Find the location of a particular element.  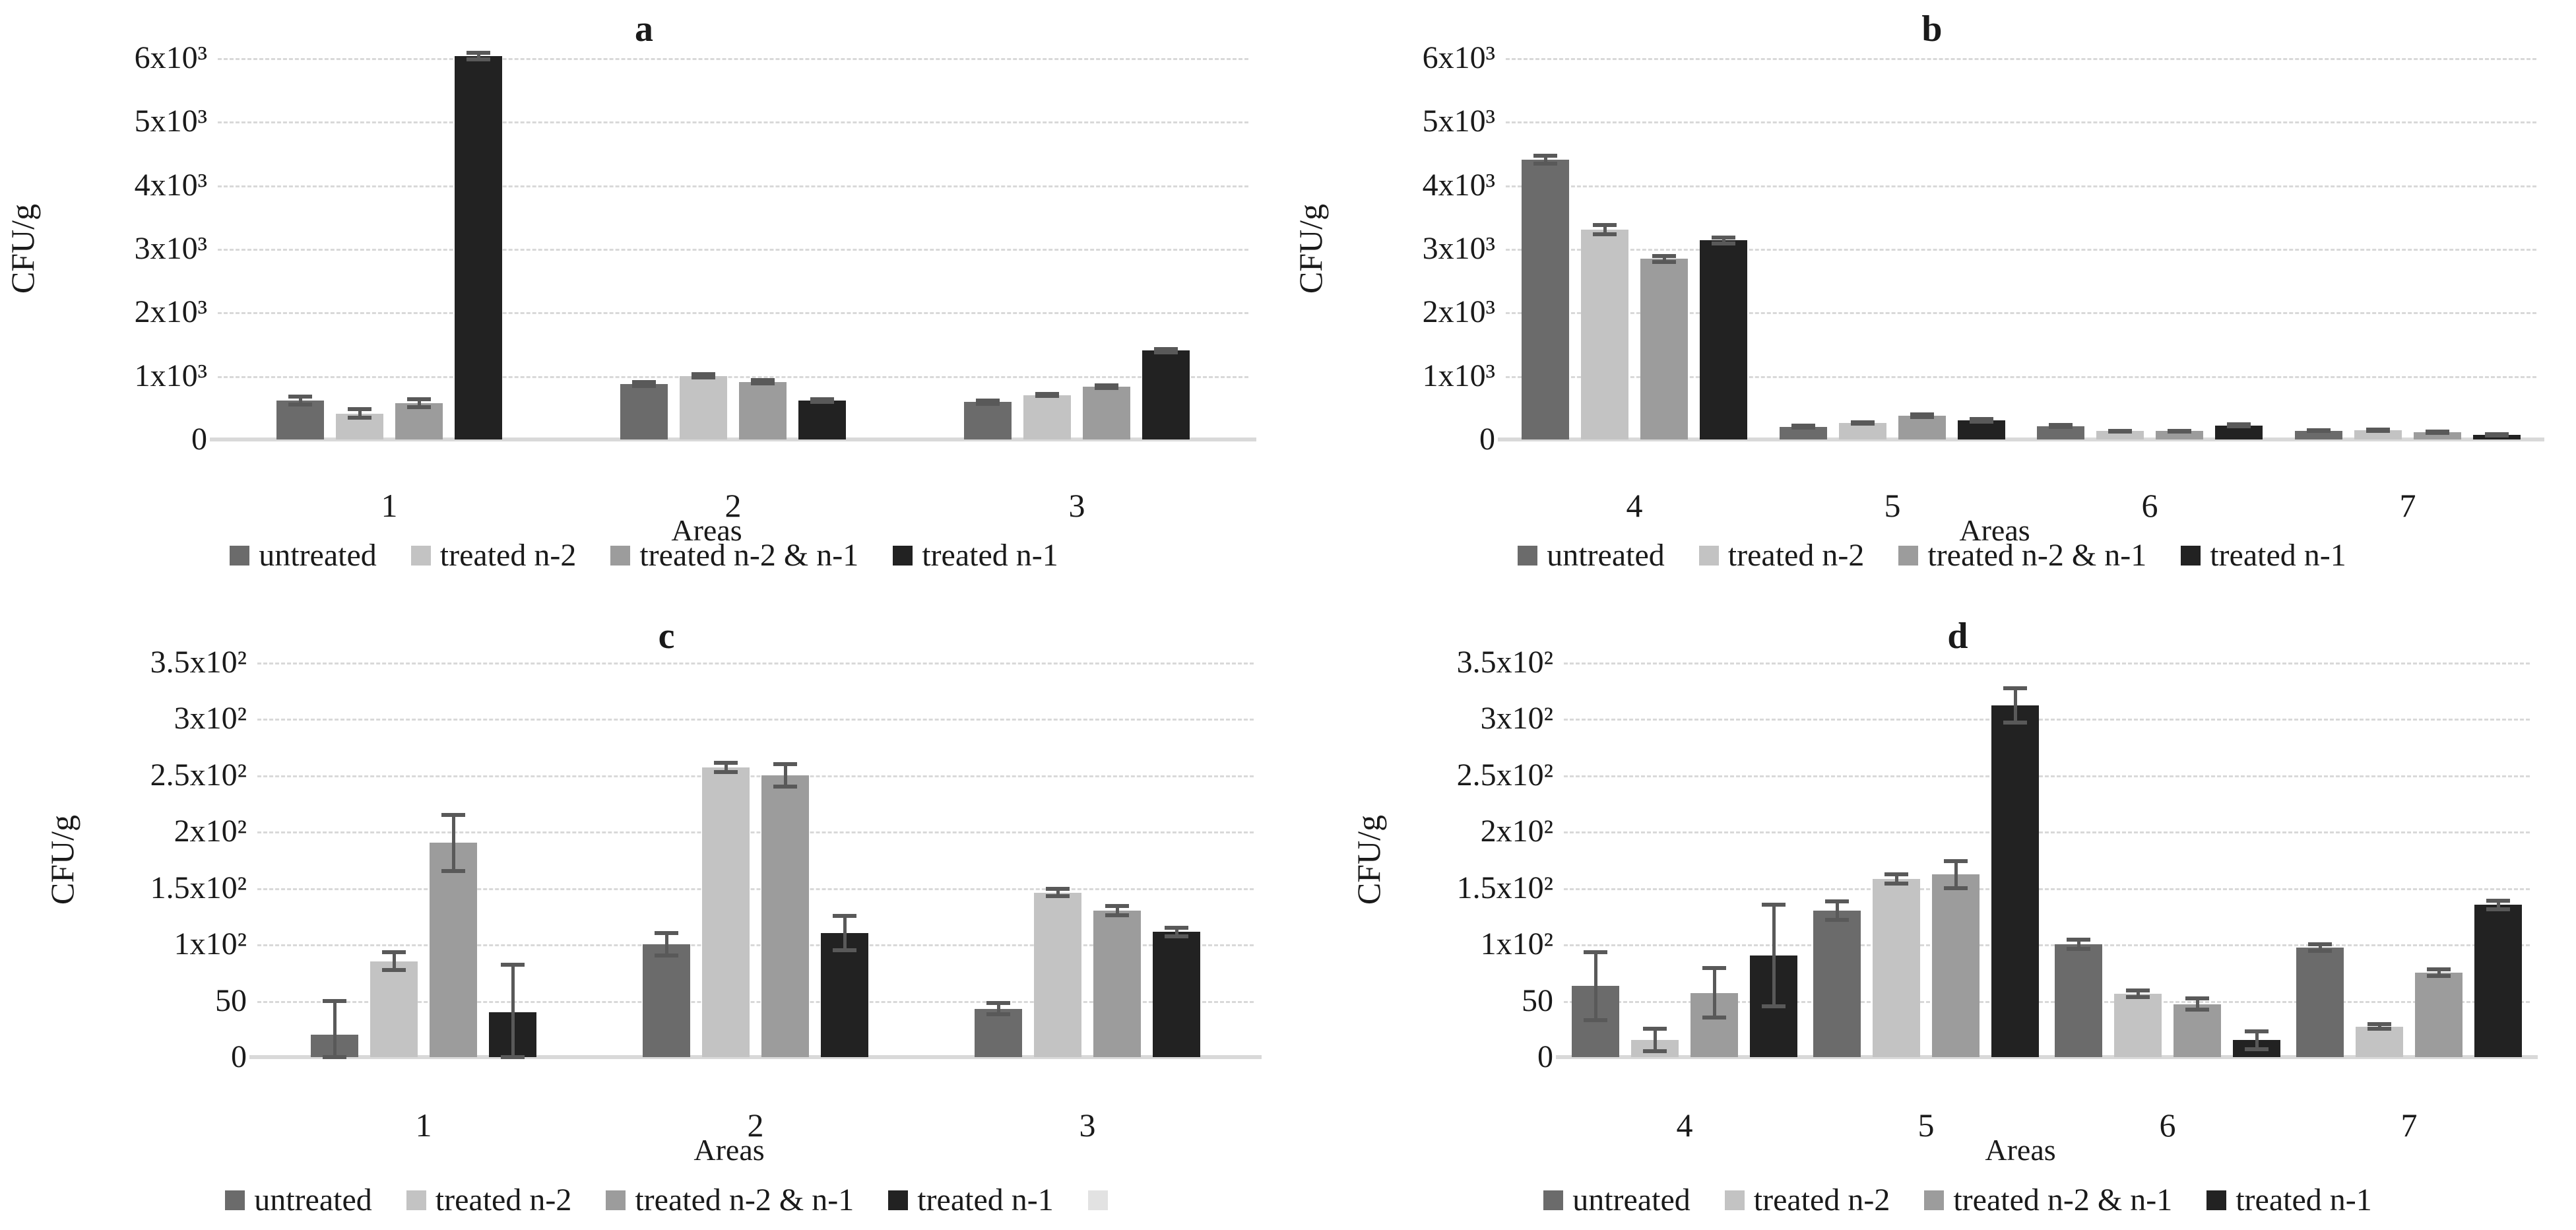

legend-label: treated n-2 & n-1 is located at coordinates (749, 555).